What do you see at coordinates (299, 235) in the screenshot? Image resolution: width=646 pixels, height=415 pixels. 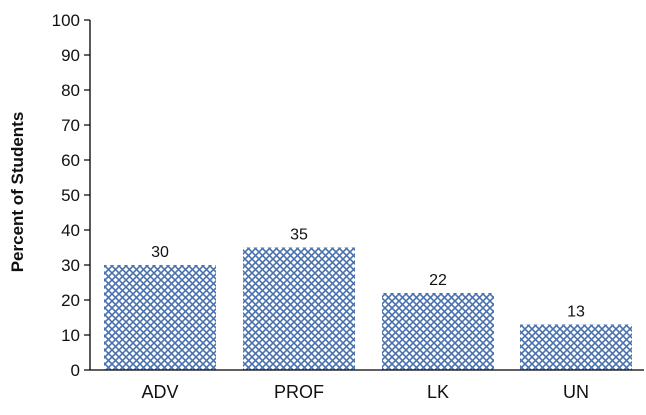 I see `data-label-prof: 35` at bounding box center [299, 235].